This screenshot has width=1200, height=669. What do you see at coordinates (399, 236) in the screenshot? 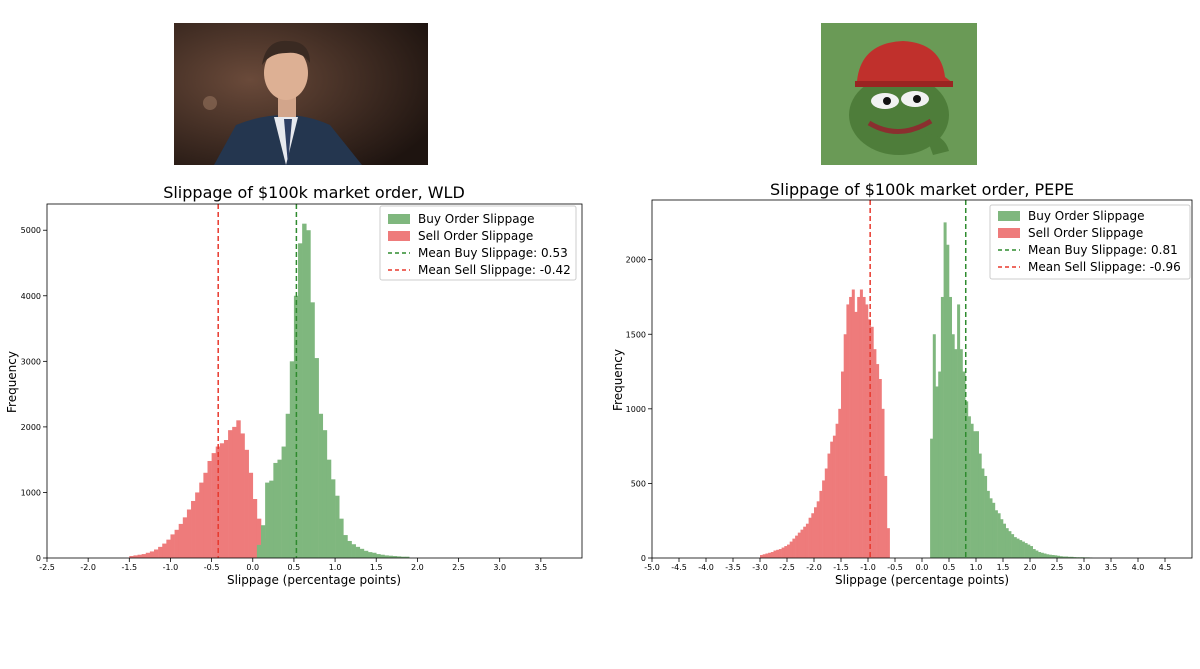
I see `legend-swatch-sell` at bounding box center [399, 236].